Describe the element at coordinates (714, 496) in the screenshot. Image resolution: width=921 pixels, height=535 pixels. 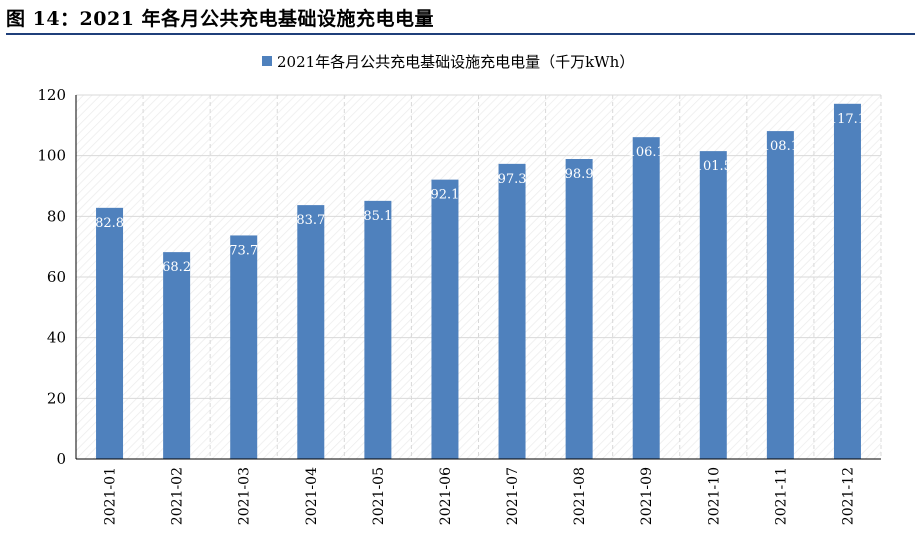
I see `x-tick-label: 2021-10` at that location.